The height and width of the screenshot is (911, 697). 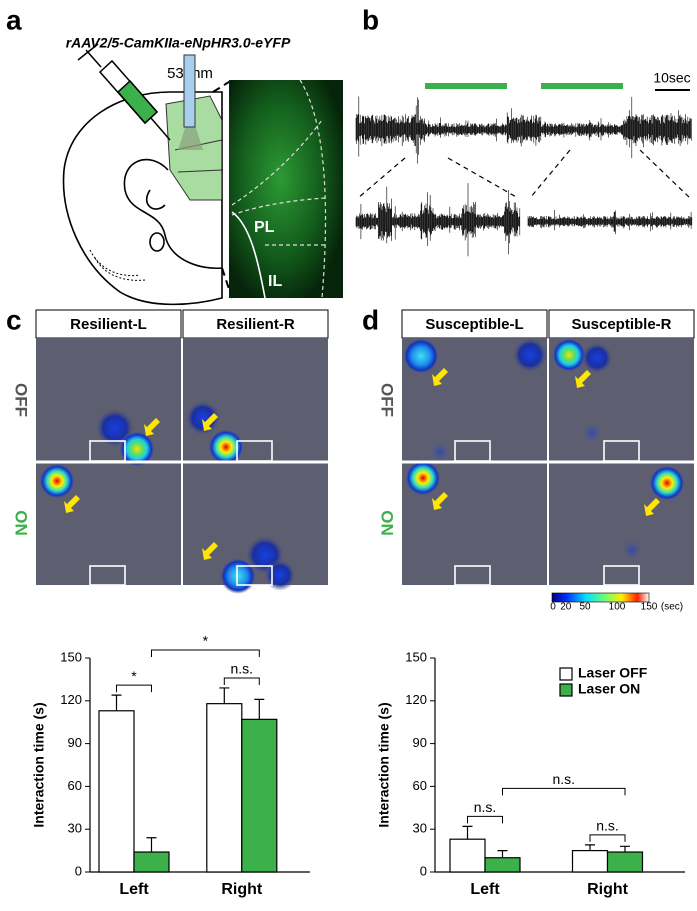 What do you see at coordinates (275, 281) in the screenshot?
I see `region-label: IL` at bounding box center [275, 281].